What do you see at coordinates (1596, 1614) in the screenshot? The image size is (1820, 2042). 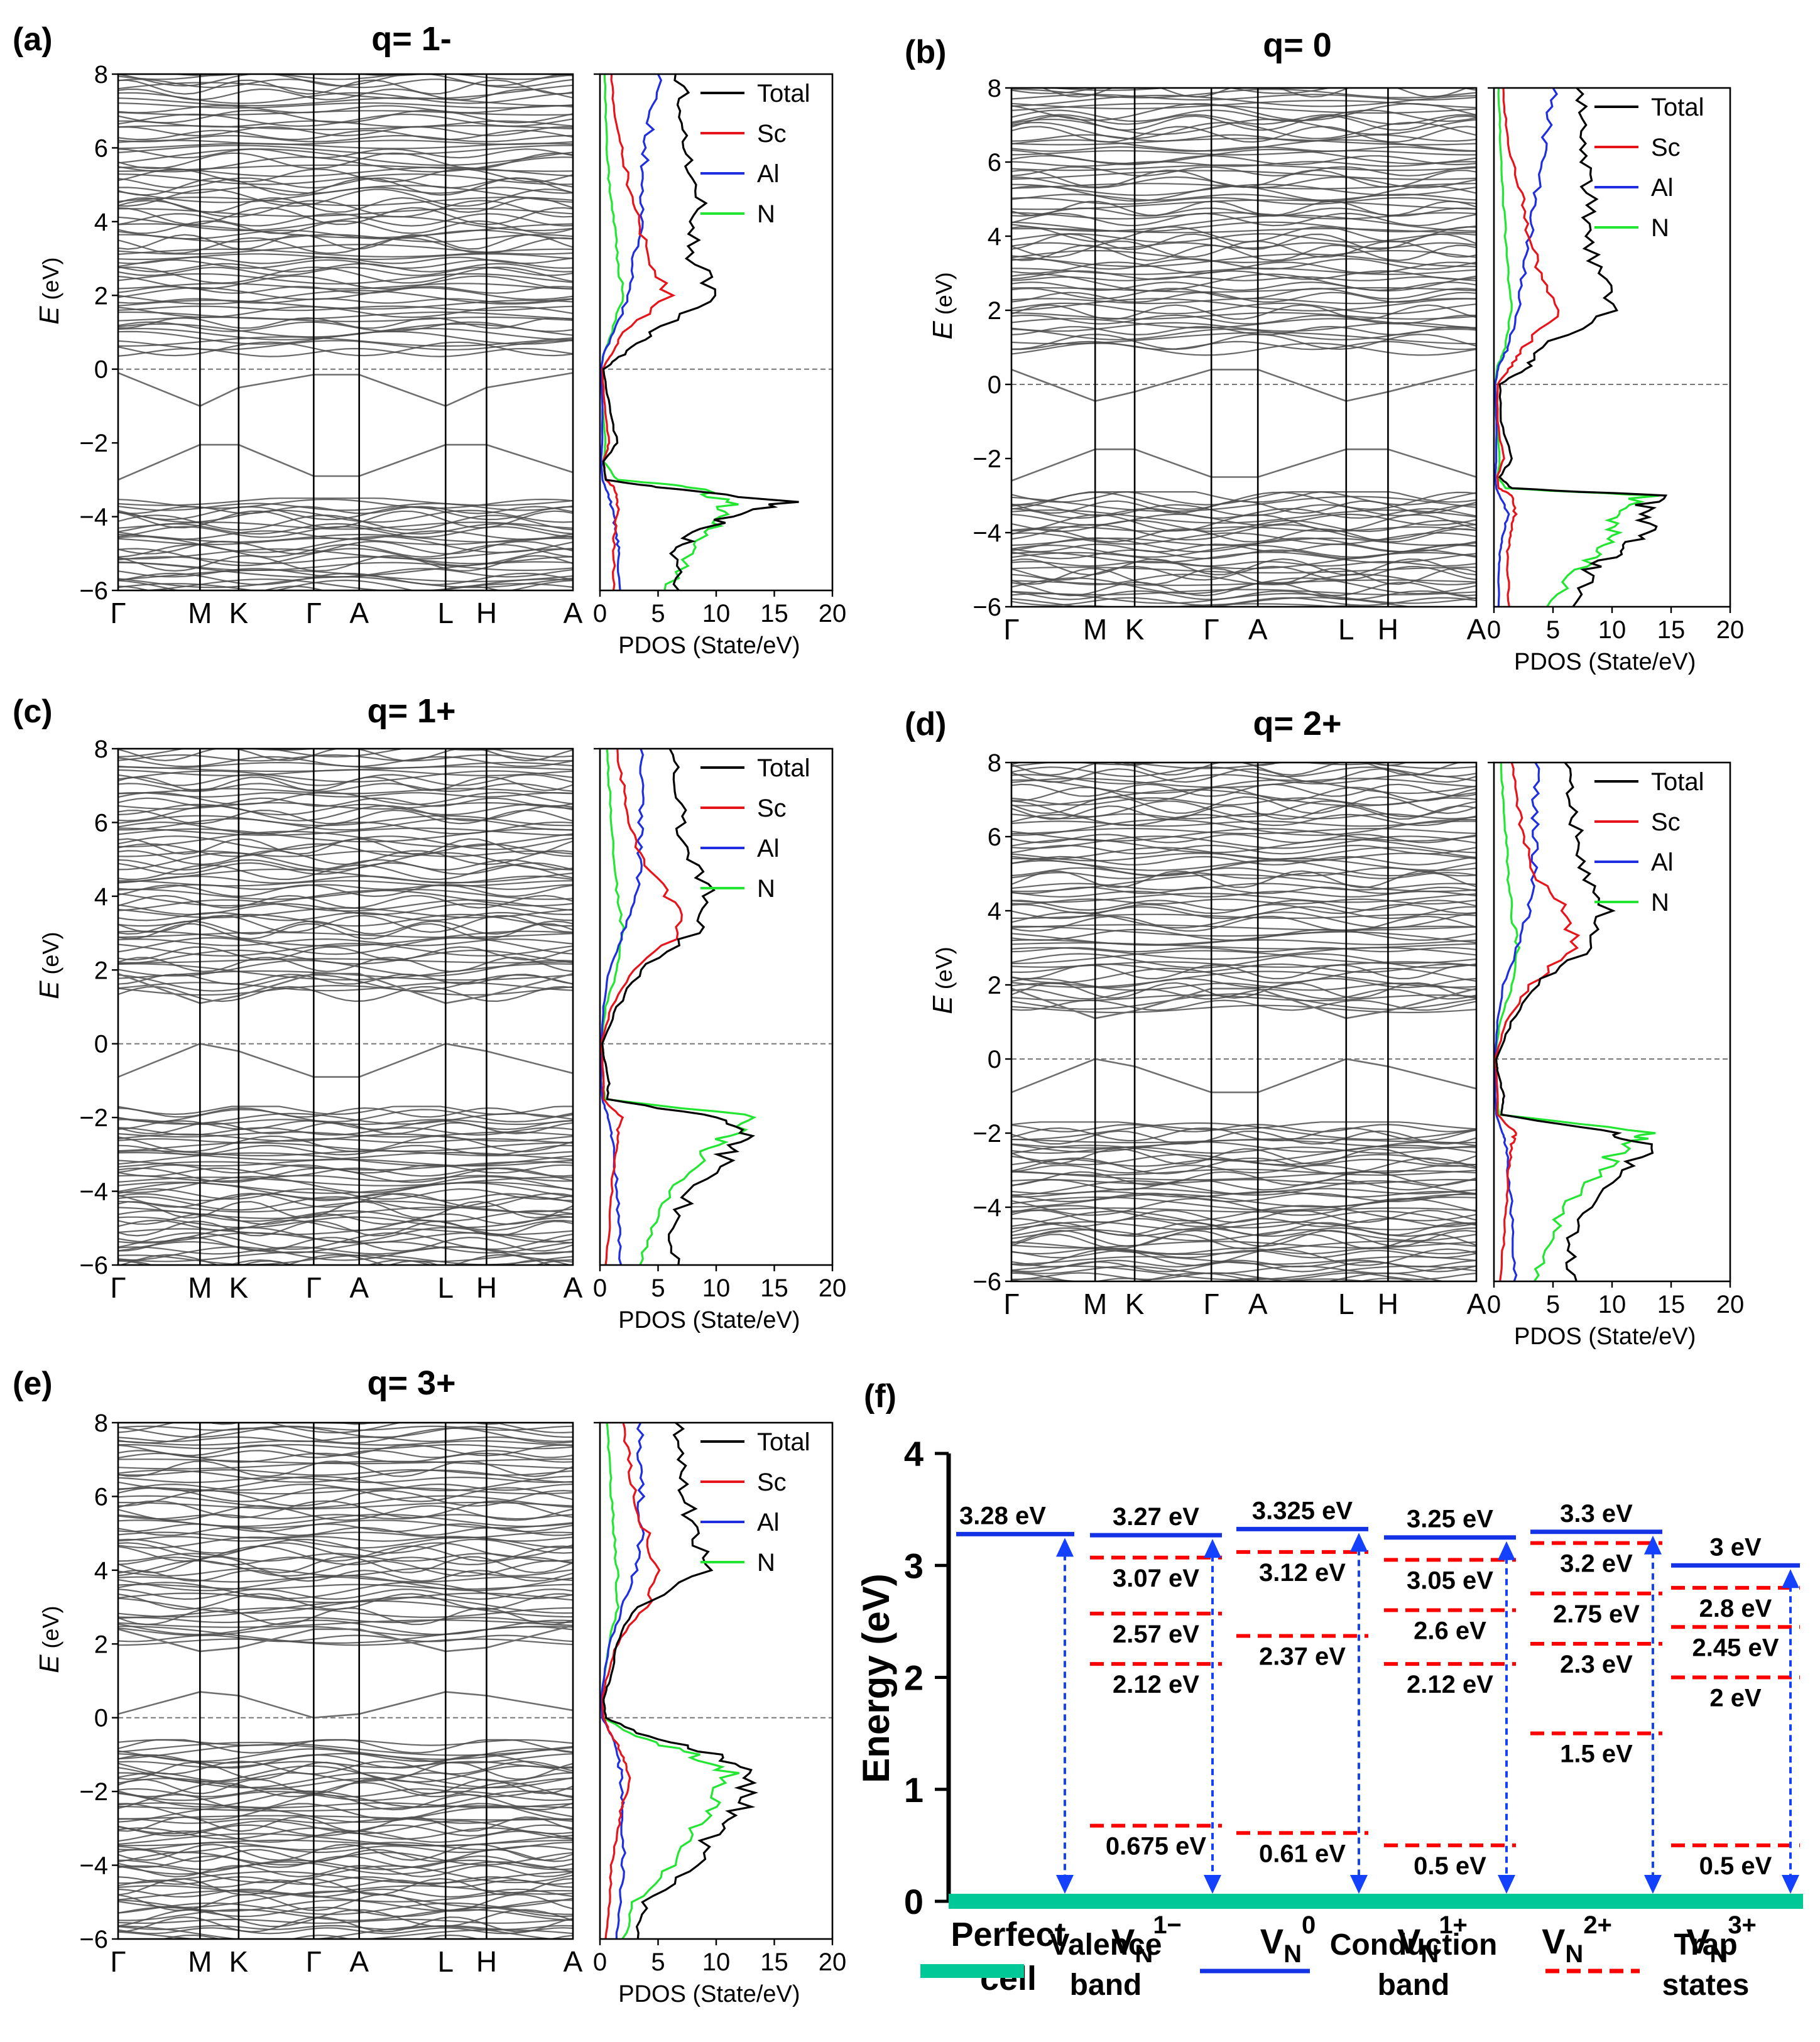 I see `trap-label: 2.75 eV` at bounding box center [1596, 1614].